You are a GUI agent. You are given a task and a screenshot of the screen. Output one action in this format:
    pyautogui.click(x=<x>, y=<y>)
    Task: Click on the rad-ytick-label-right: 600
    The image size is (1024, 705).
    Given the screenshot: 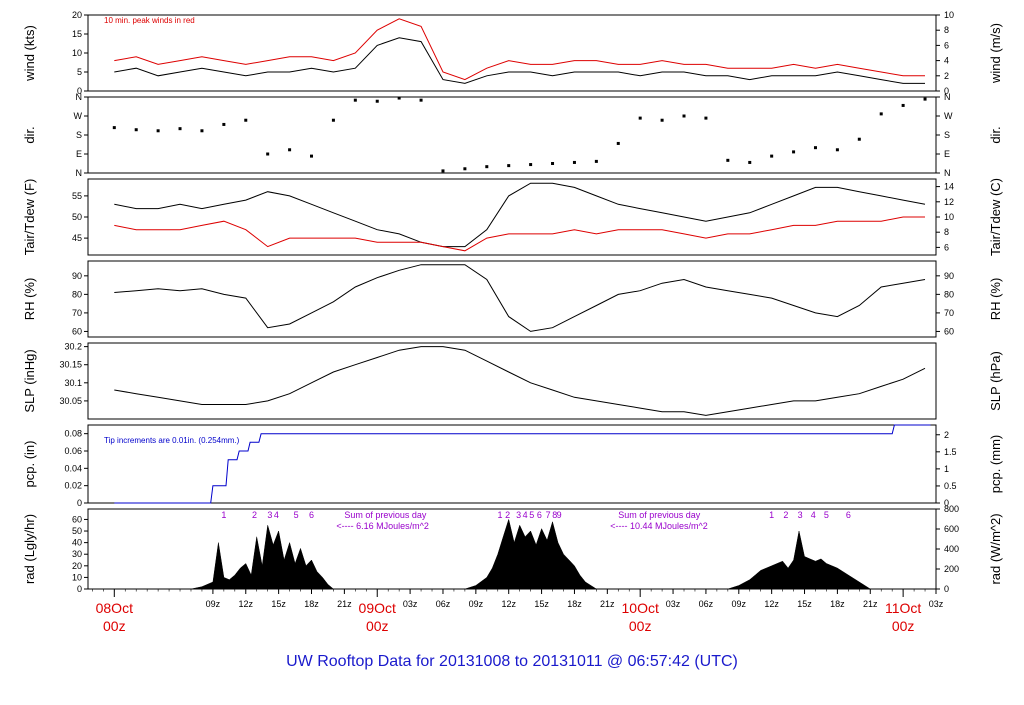 What is the action you would take?
    pyautogui.click(x=951, y=529)
    